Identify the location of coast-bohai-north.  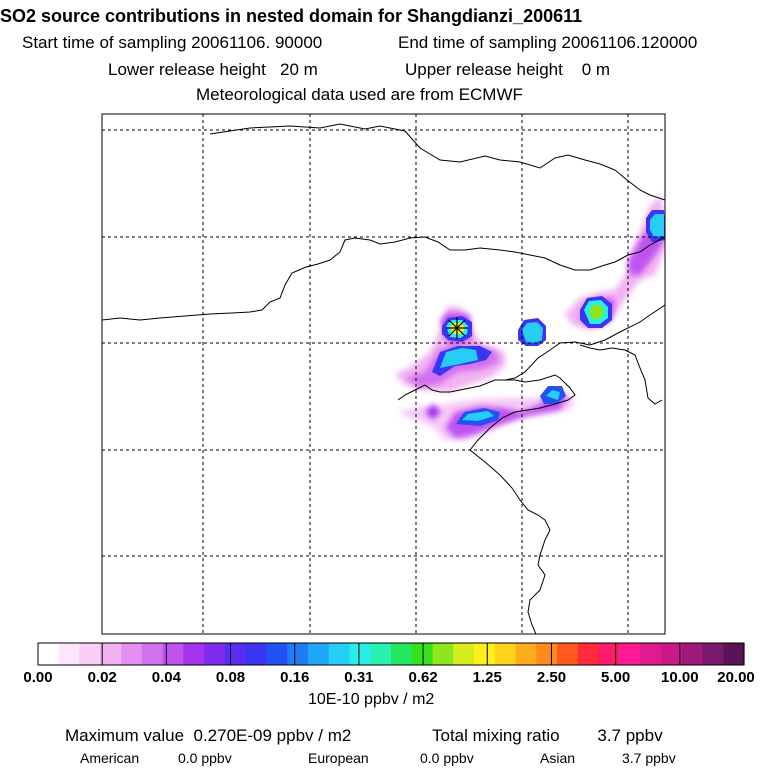
(544, 348).